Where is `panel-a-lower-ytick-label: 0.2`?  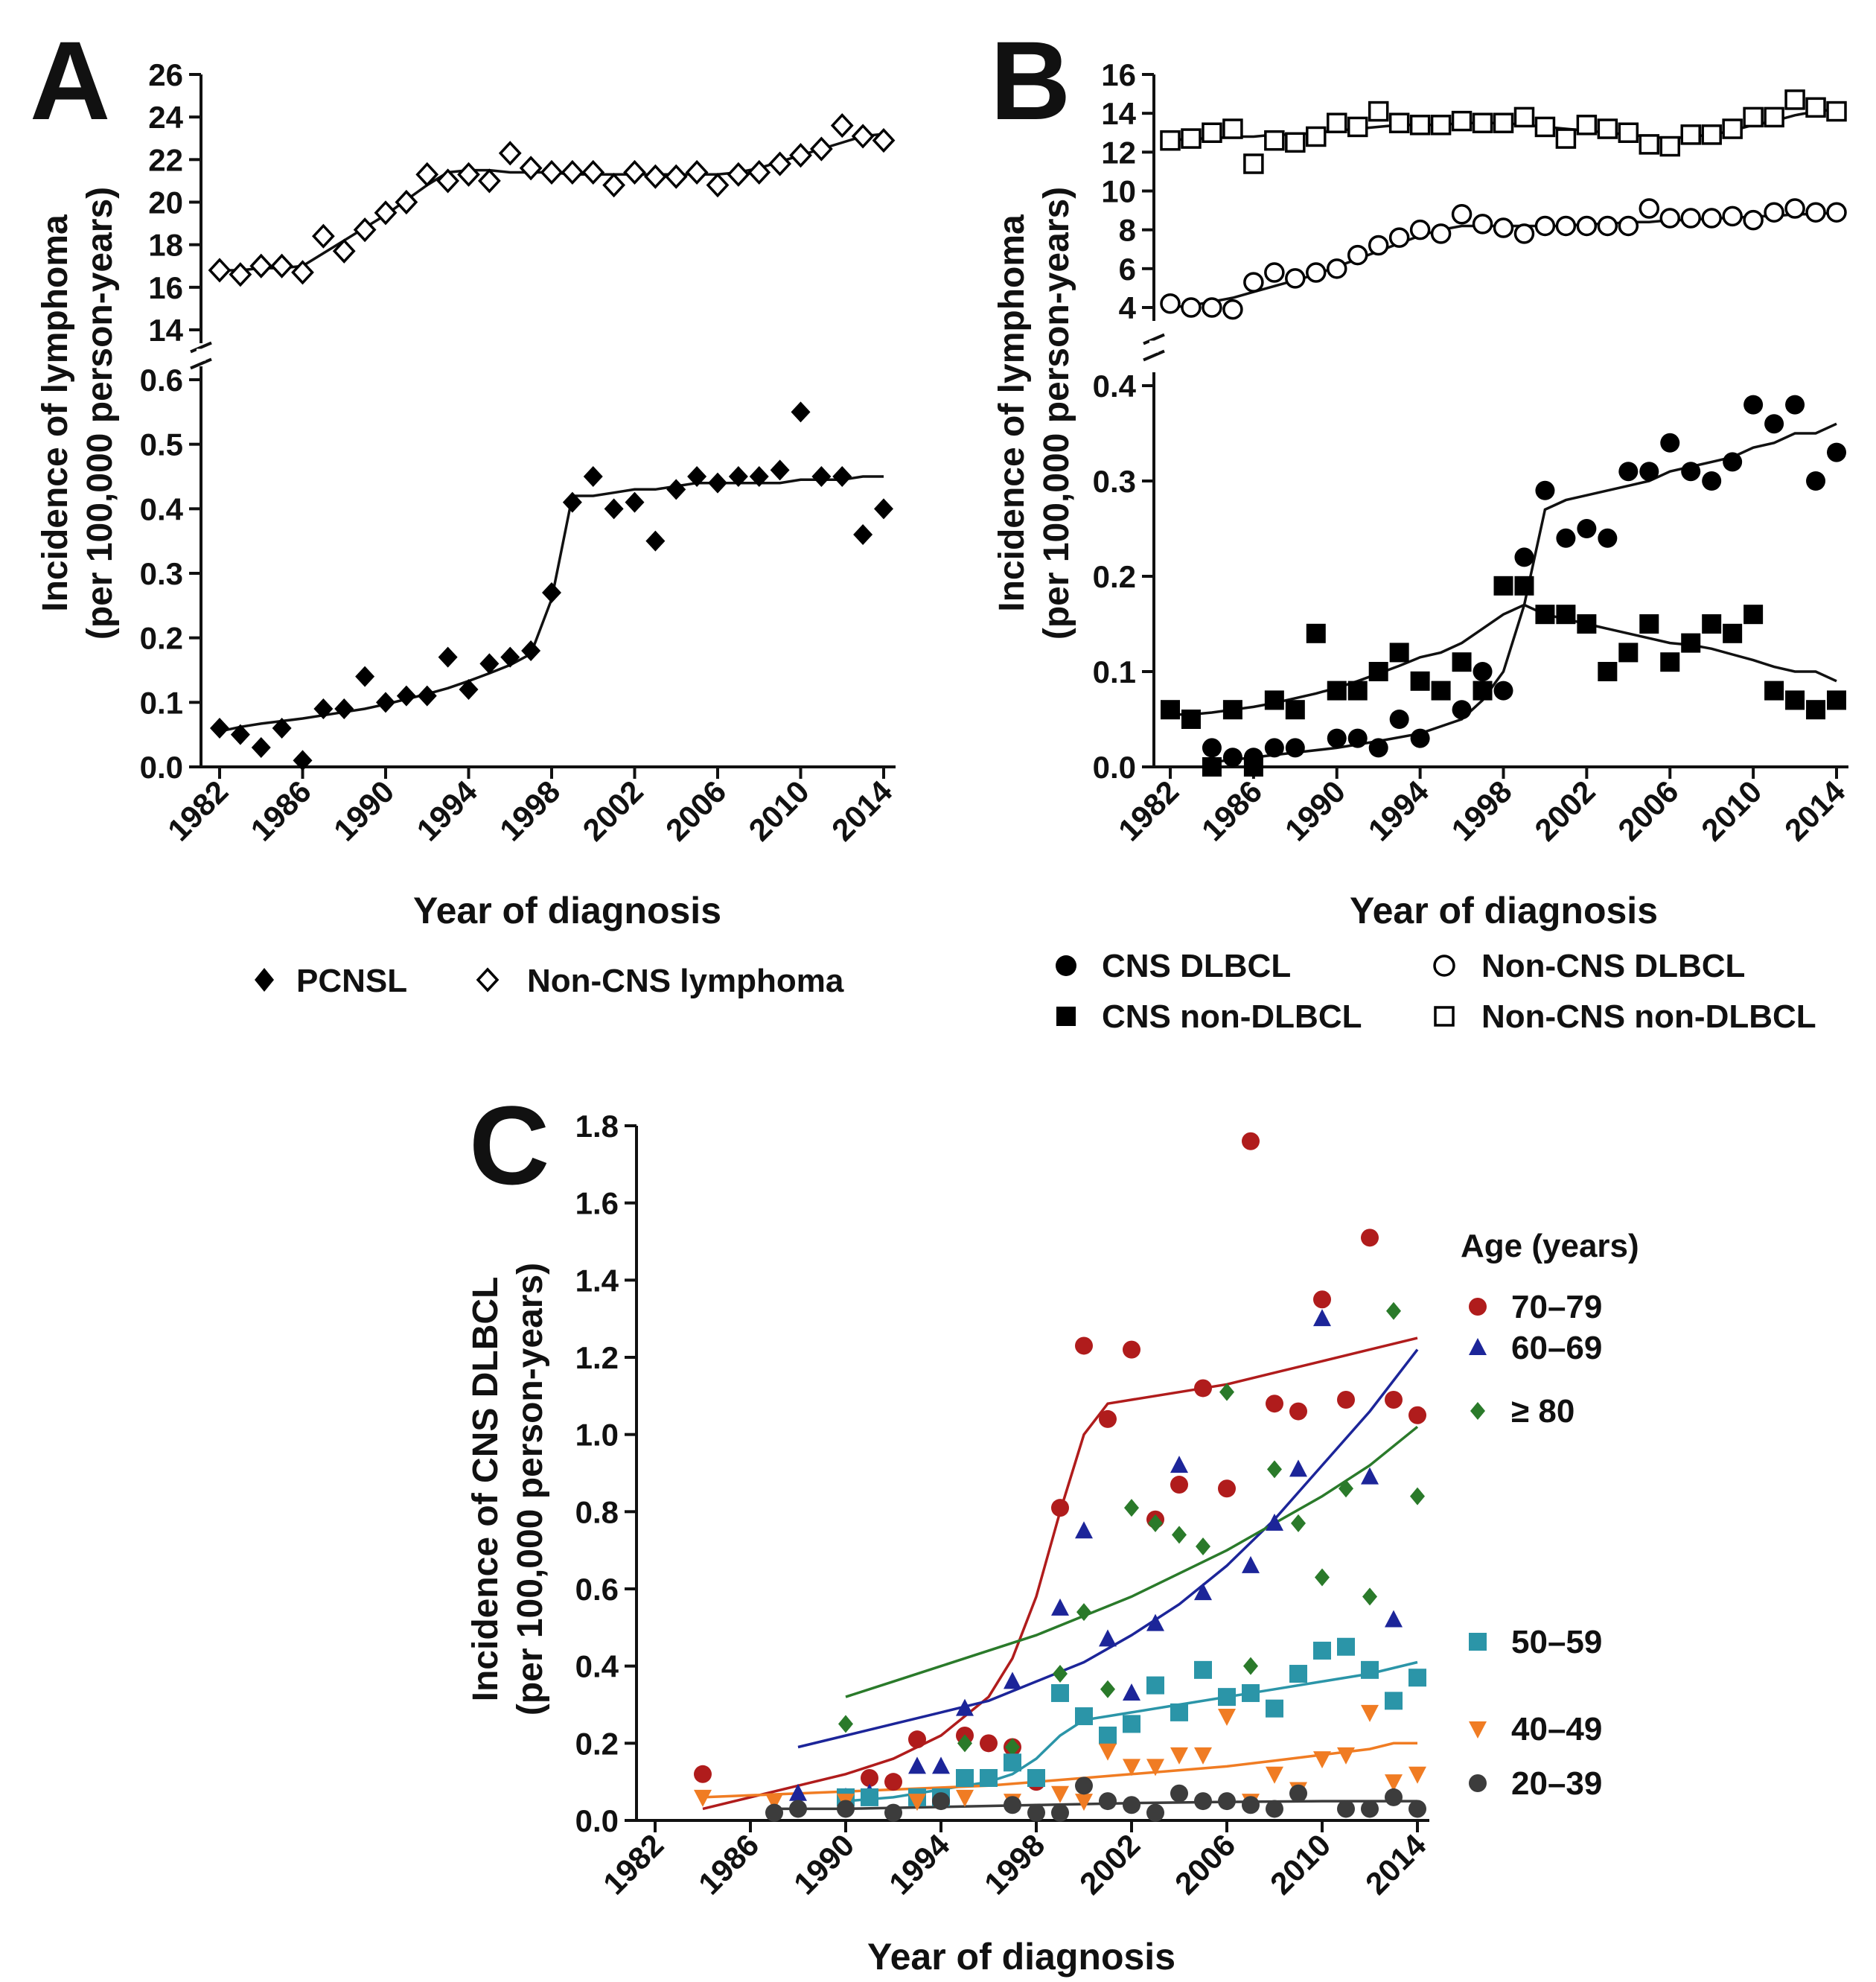
panel-a-lower-ytick-label: 0.2 is located at coordinates (161, 638).